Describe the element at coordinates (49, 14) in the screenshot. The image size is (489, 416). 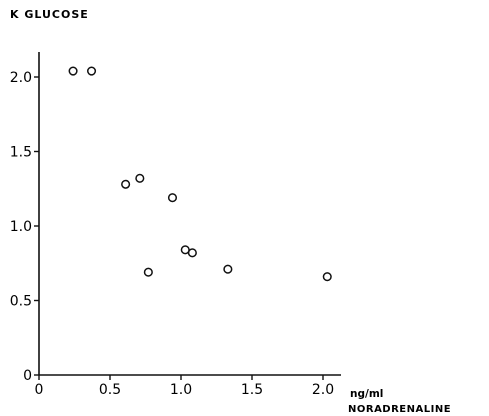
I see `y-axis-label: K GLUCOSE` at that location.